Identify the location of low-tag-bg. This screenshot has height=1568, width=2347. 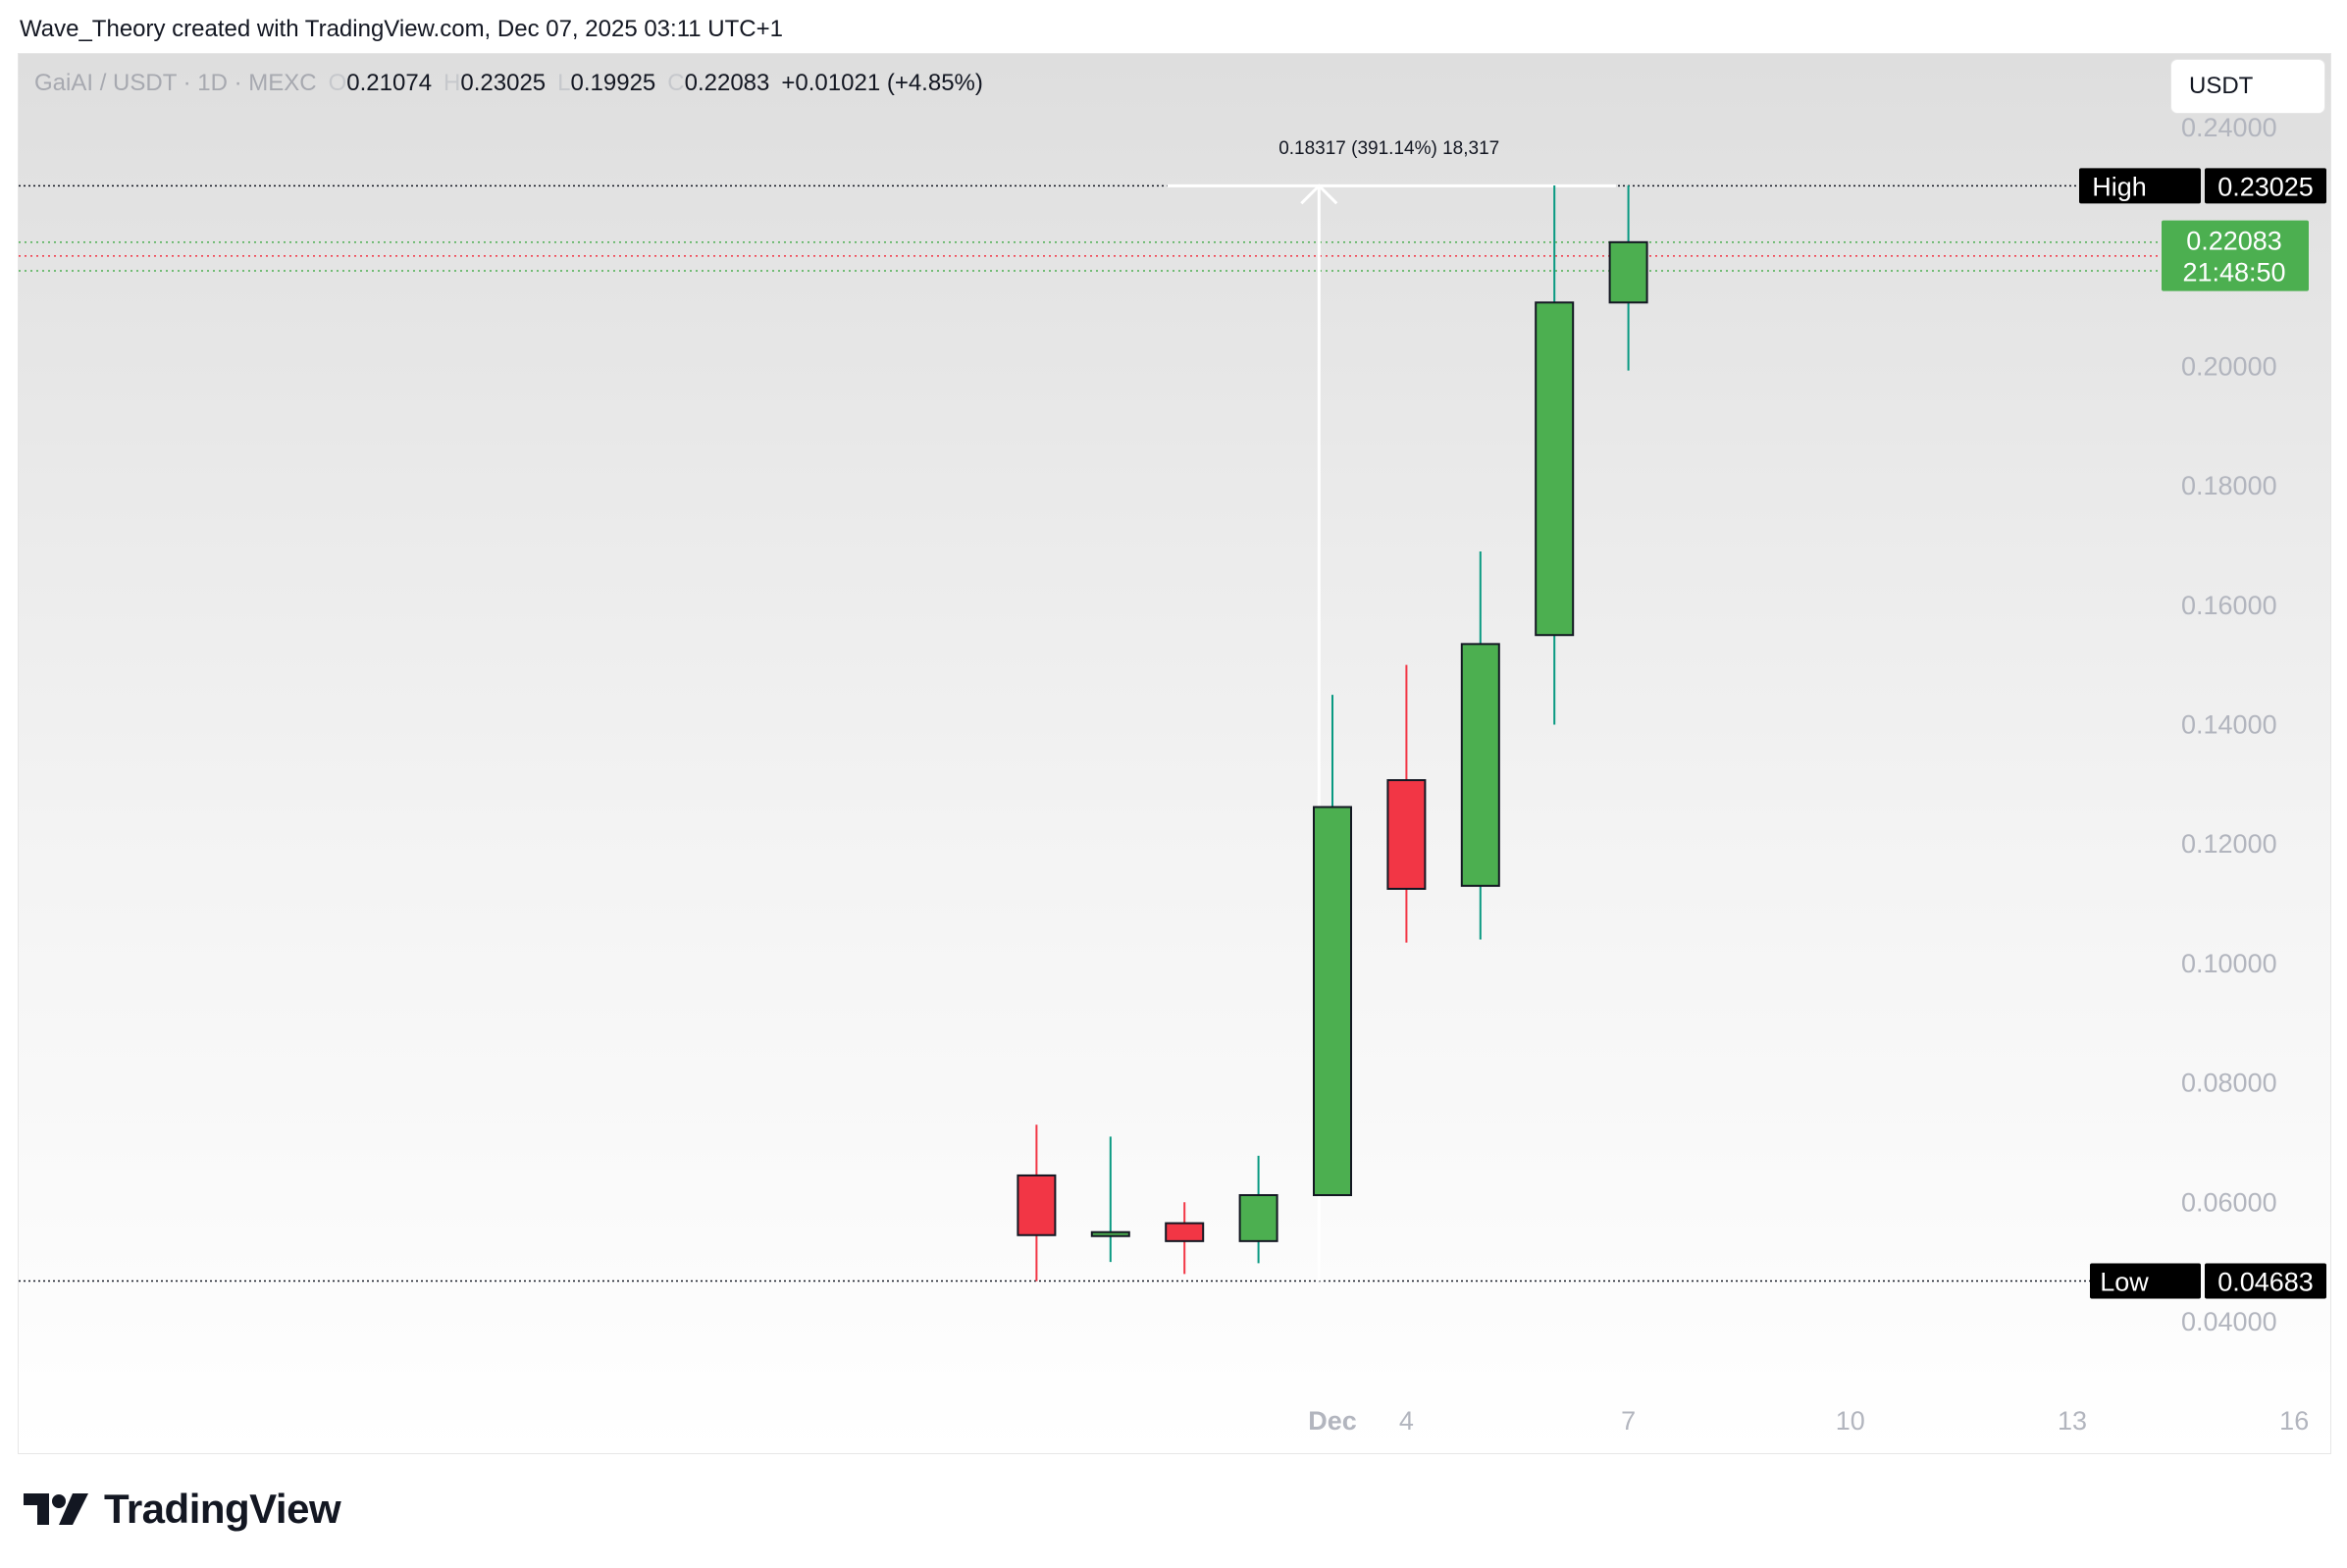
(2145, 1281).